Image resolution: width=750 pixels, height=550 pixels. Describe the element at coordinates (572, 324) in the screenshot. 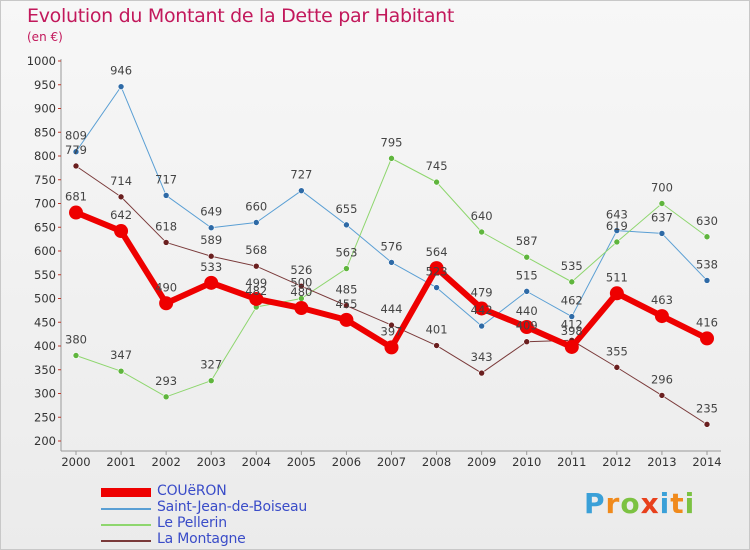

I see `data-label-la-montagne: 412` at that location.